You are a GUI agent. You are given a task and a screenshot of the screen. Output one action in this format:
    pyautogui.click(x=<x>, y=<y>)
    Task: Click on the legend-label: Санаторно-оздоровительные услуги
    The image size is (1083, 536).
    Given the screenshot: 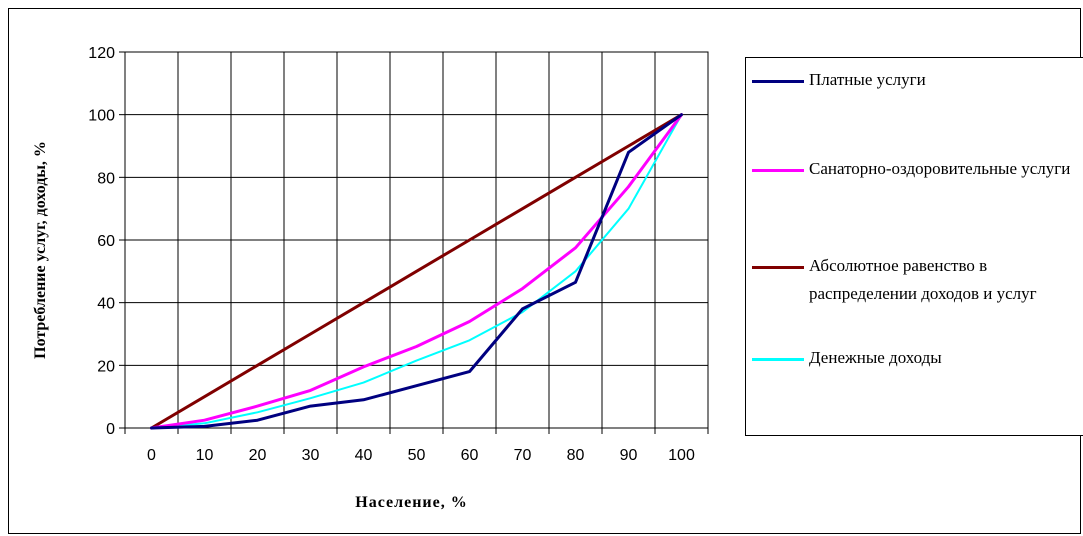 What is the action you would take?
    pyautogui.click(x=940, y=168)
    